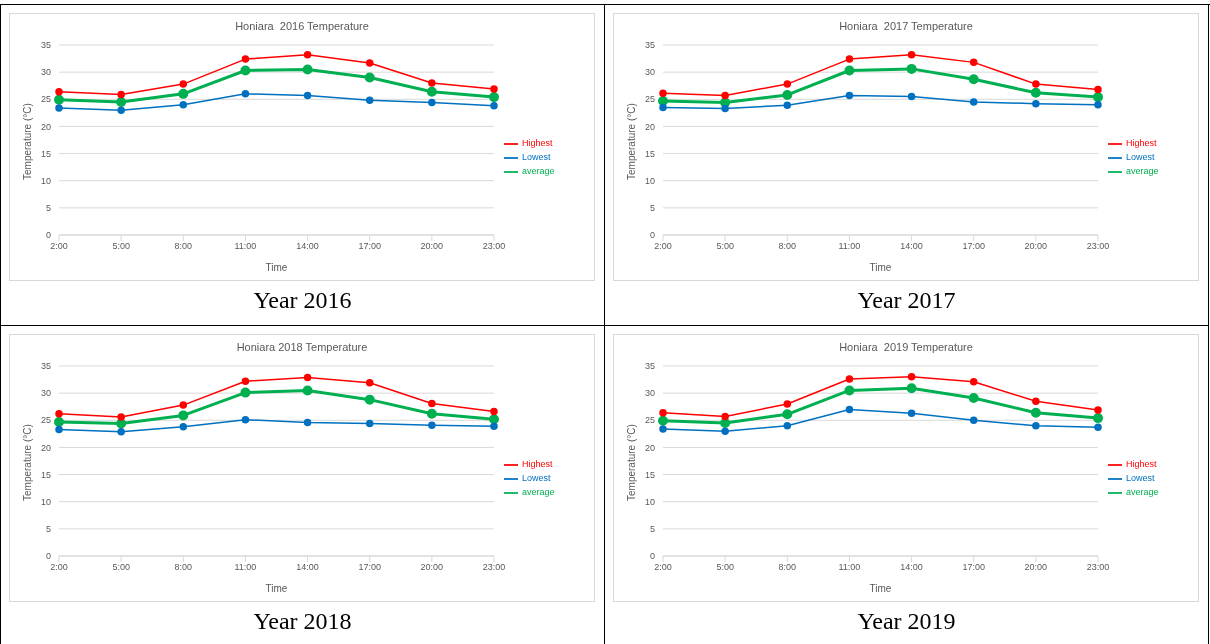 This screenshot has height=644, width=1210. Describe the element at coordinates (302, 300) in the screenshot. I see `text: Year 2016` at that location.